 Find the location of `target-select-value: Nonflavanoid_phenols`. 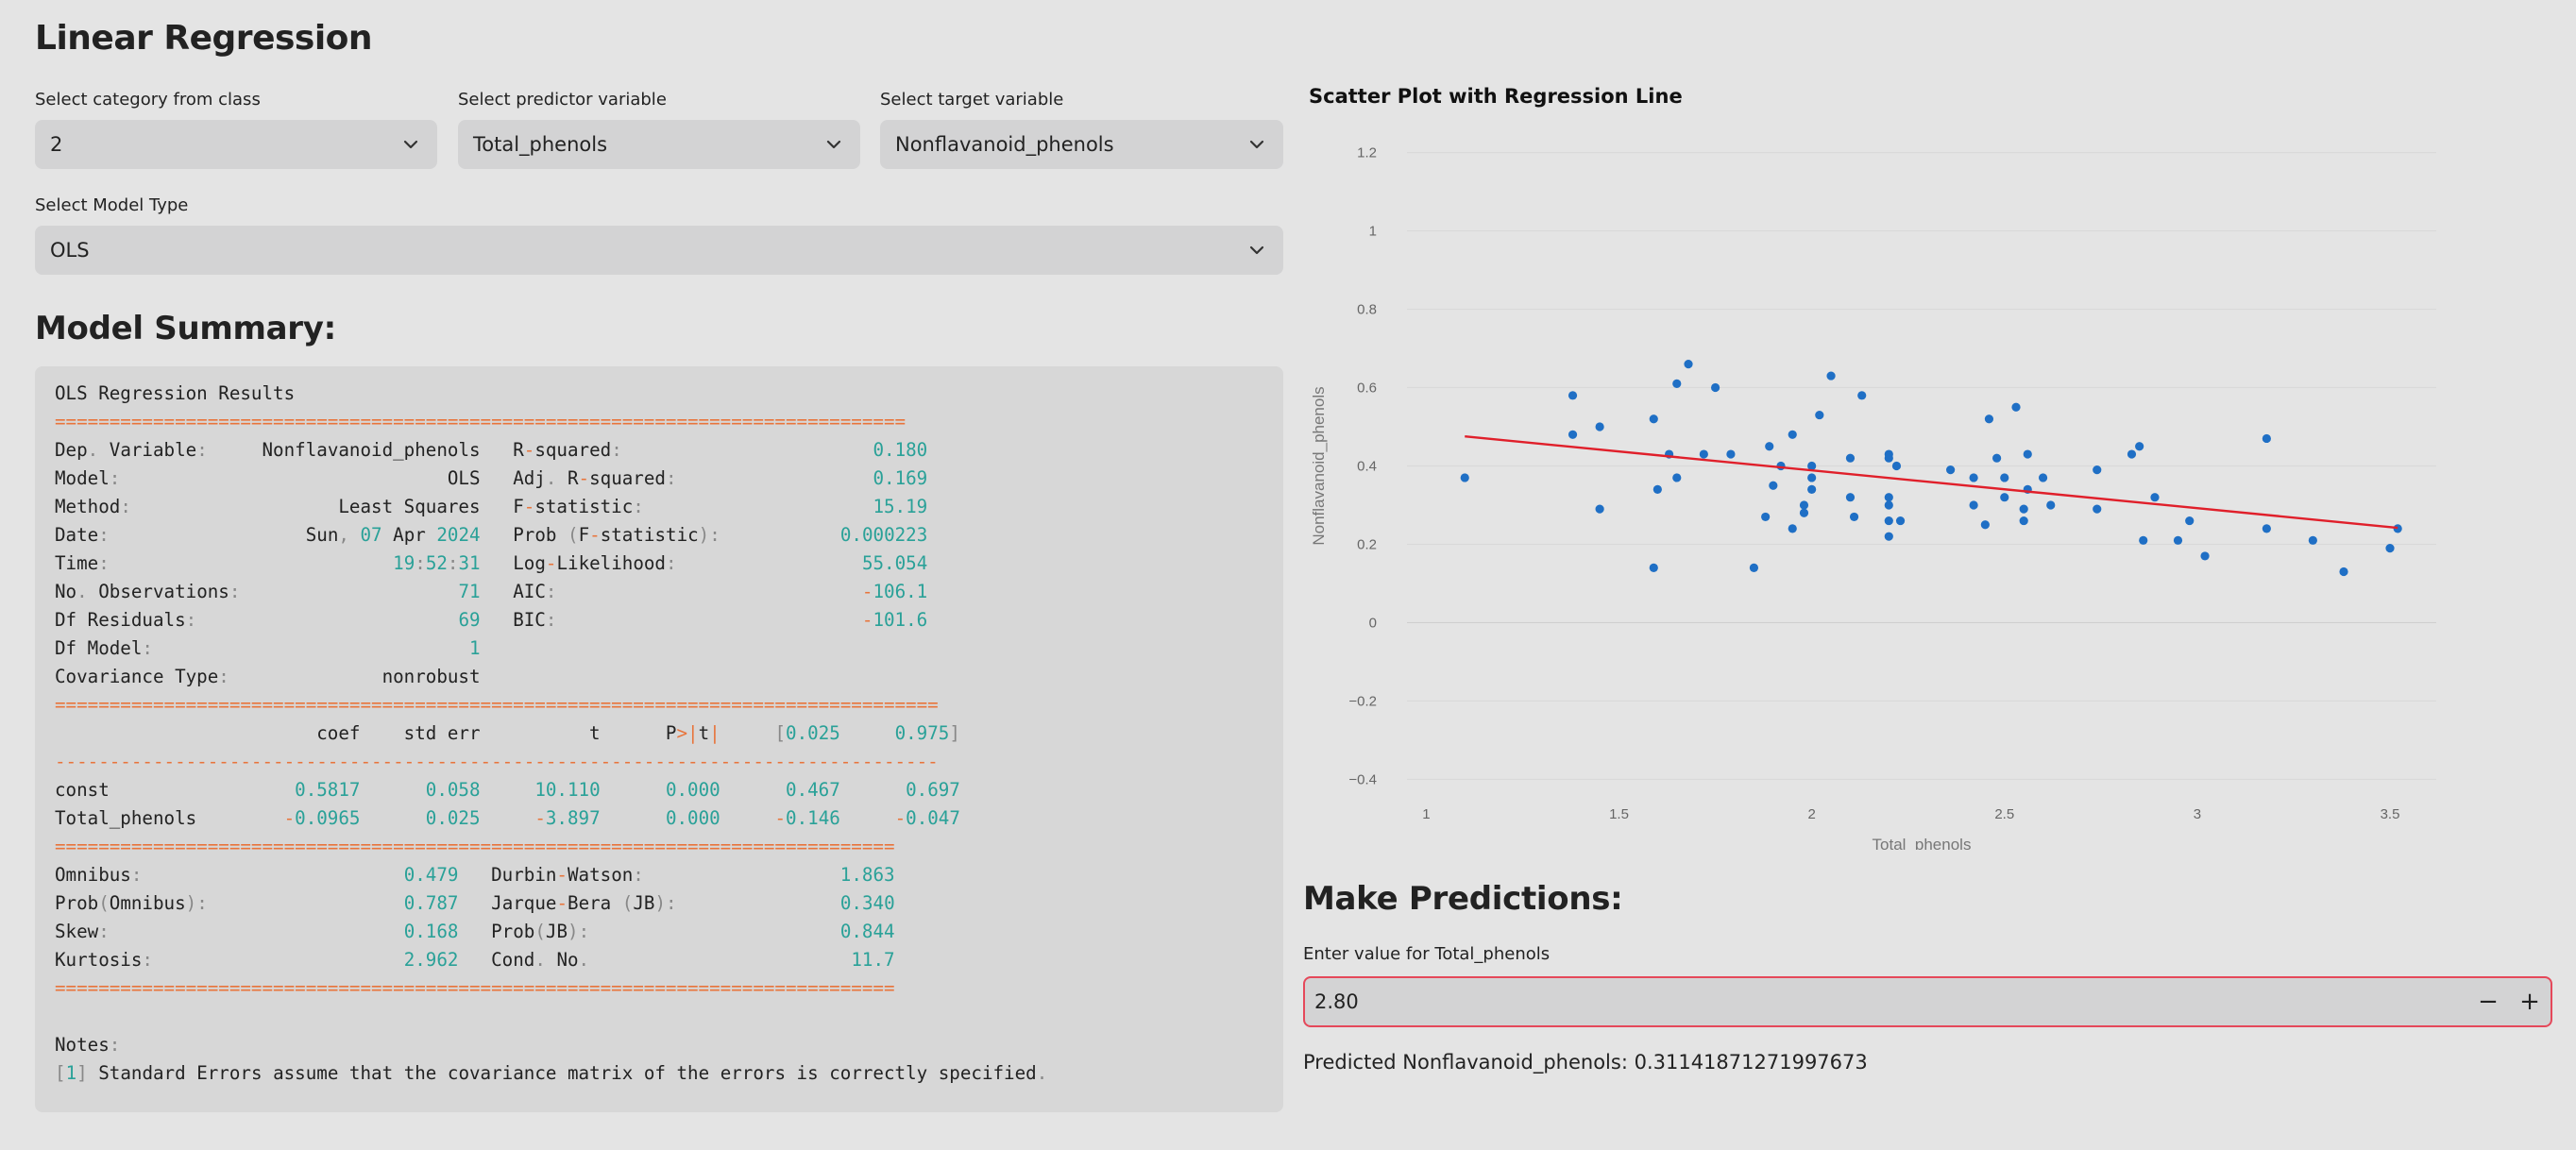

target-select-value: Nonflavanoid_phenols is located at coordinates (1004, 144).